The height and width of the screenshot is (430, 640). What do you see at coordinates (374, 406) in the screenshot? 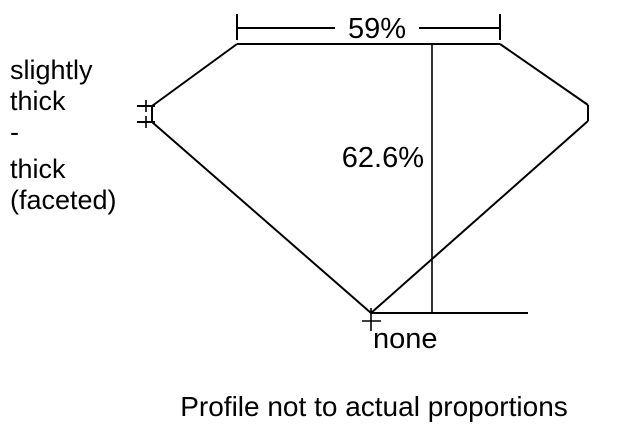
I see `diagram-caption: Profile not to actual proportions` at bounding box center [374, 406].